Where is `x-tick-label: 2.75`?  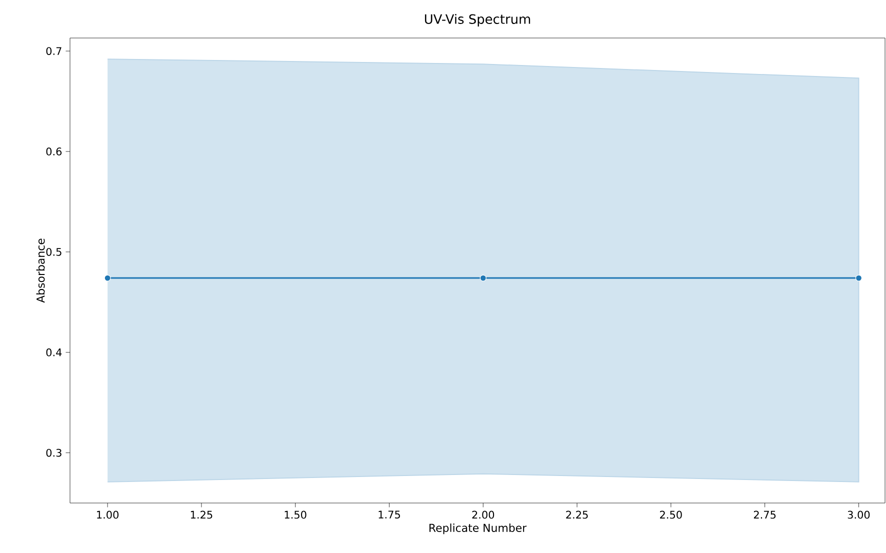 x-tick-label: 2.75 is located at coordinates (765, 514).